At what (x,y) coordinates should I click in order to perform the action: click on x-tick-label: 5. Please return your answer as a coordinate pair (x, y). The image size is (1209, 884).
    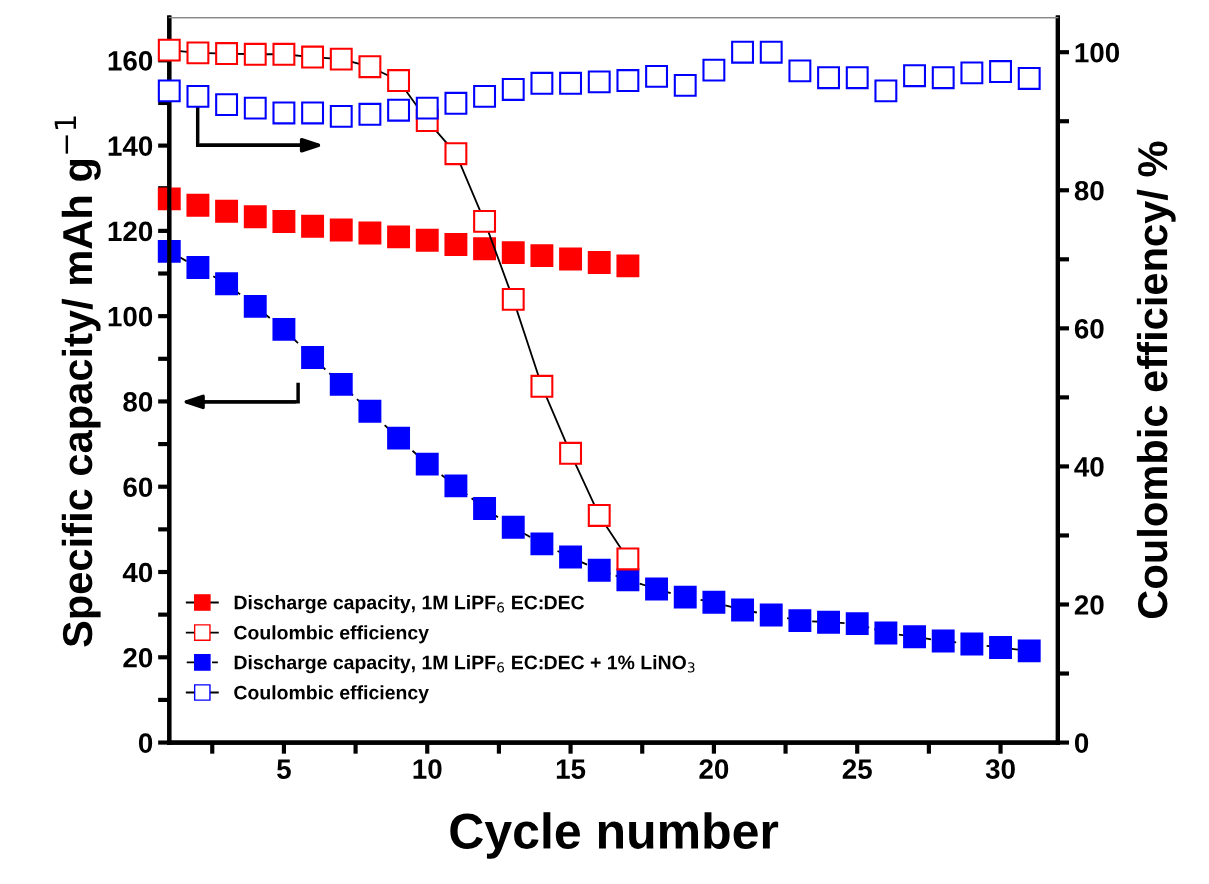
    Looking at the image, I should click on (284, 769).